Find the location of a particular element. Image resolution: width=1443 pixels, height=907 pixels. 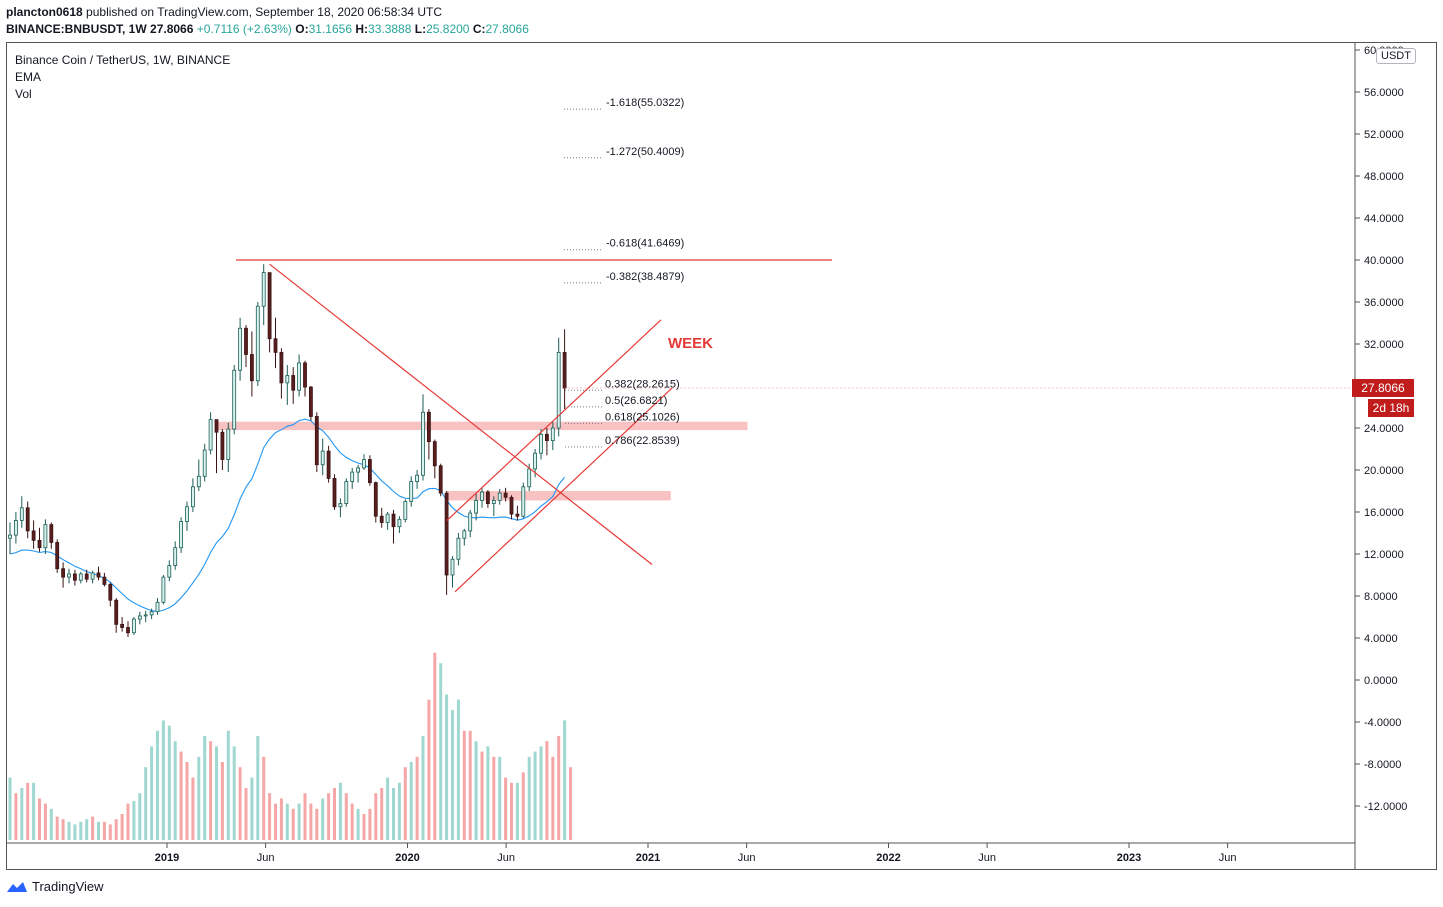

x-tick-label: 2019 is located at coordinates (167, 858).